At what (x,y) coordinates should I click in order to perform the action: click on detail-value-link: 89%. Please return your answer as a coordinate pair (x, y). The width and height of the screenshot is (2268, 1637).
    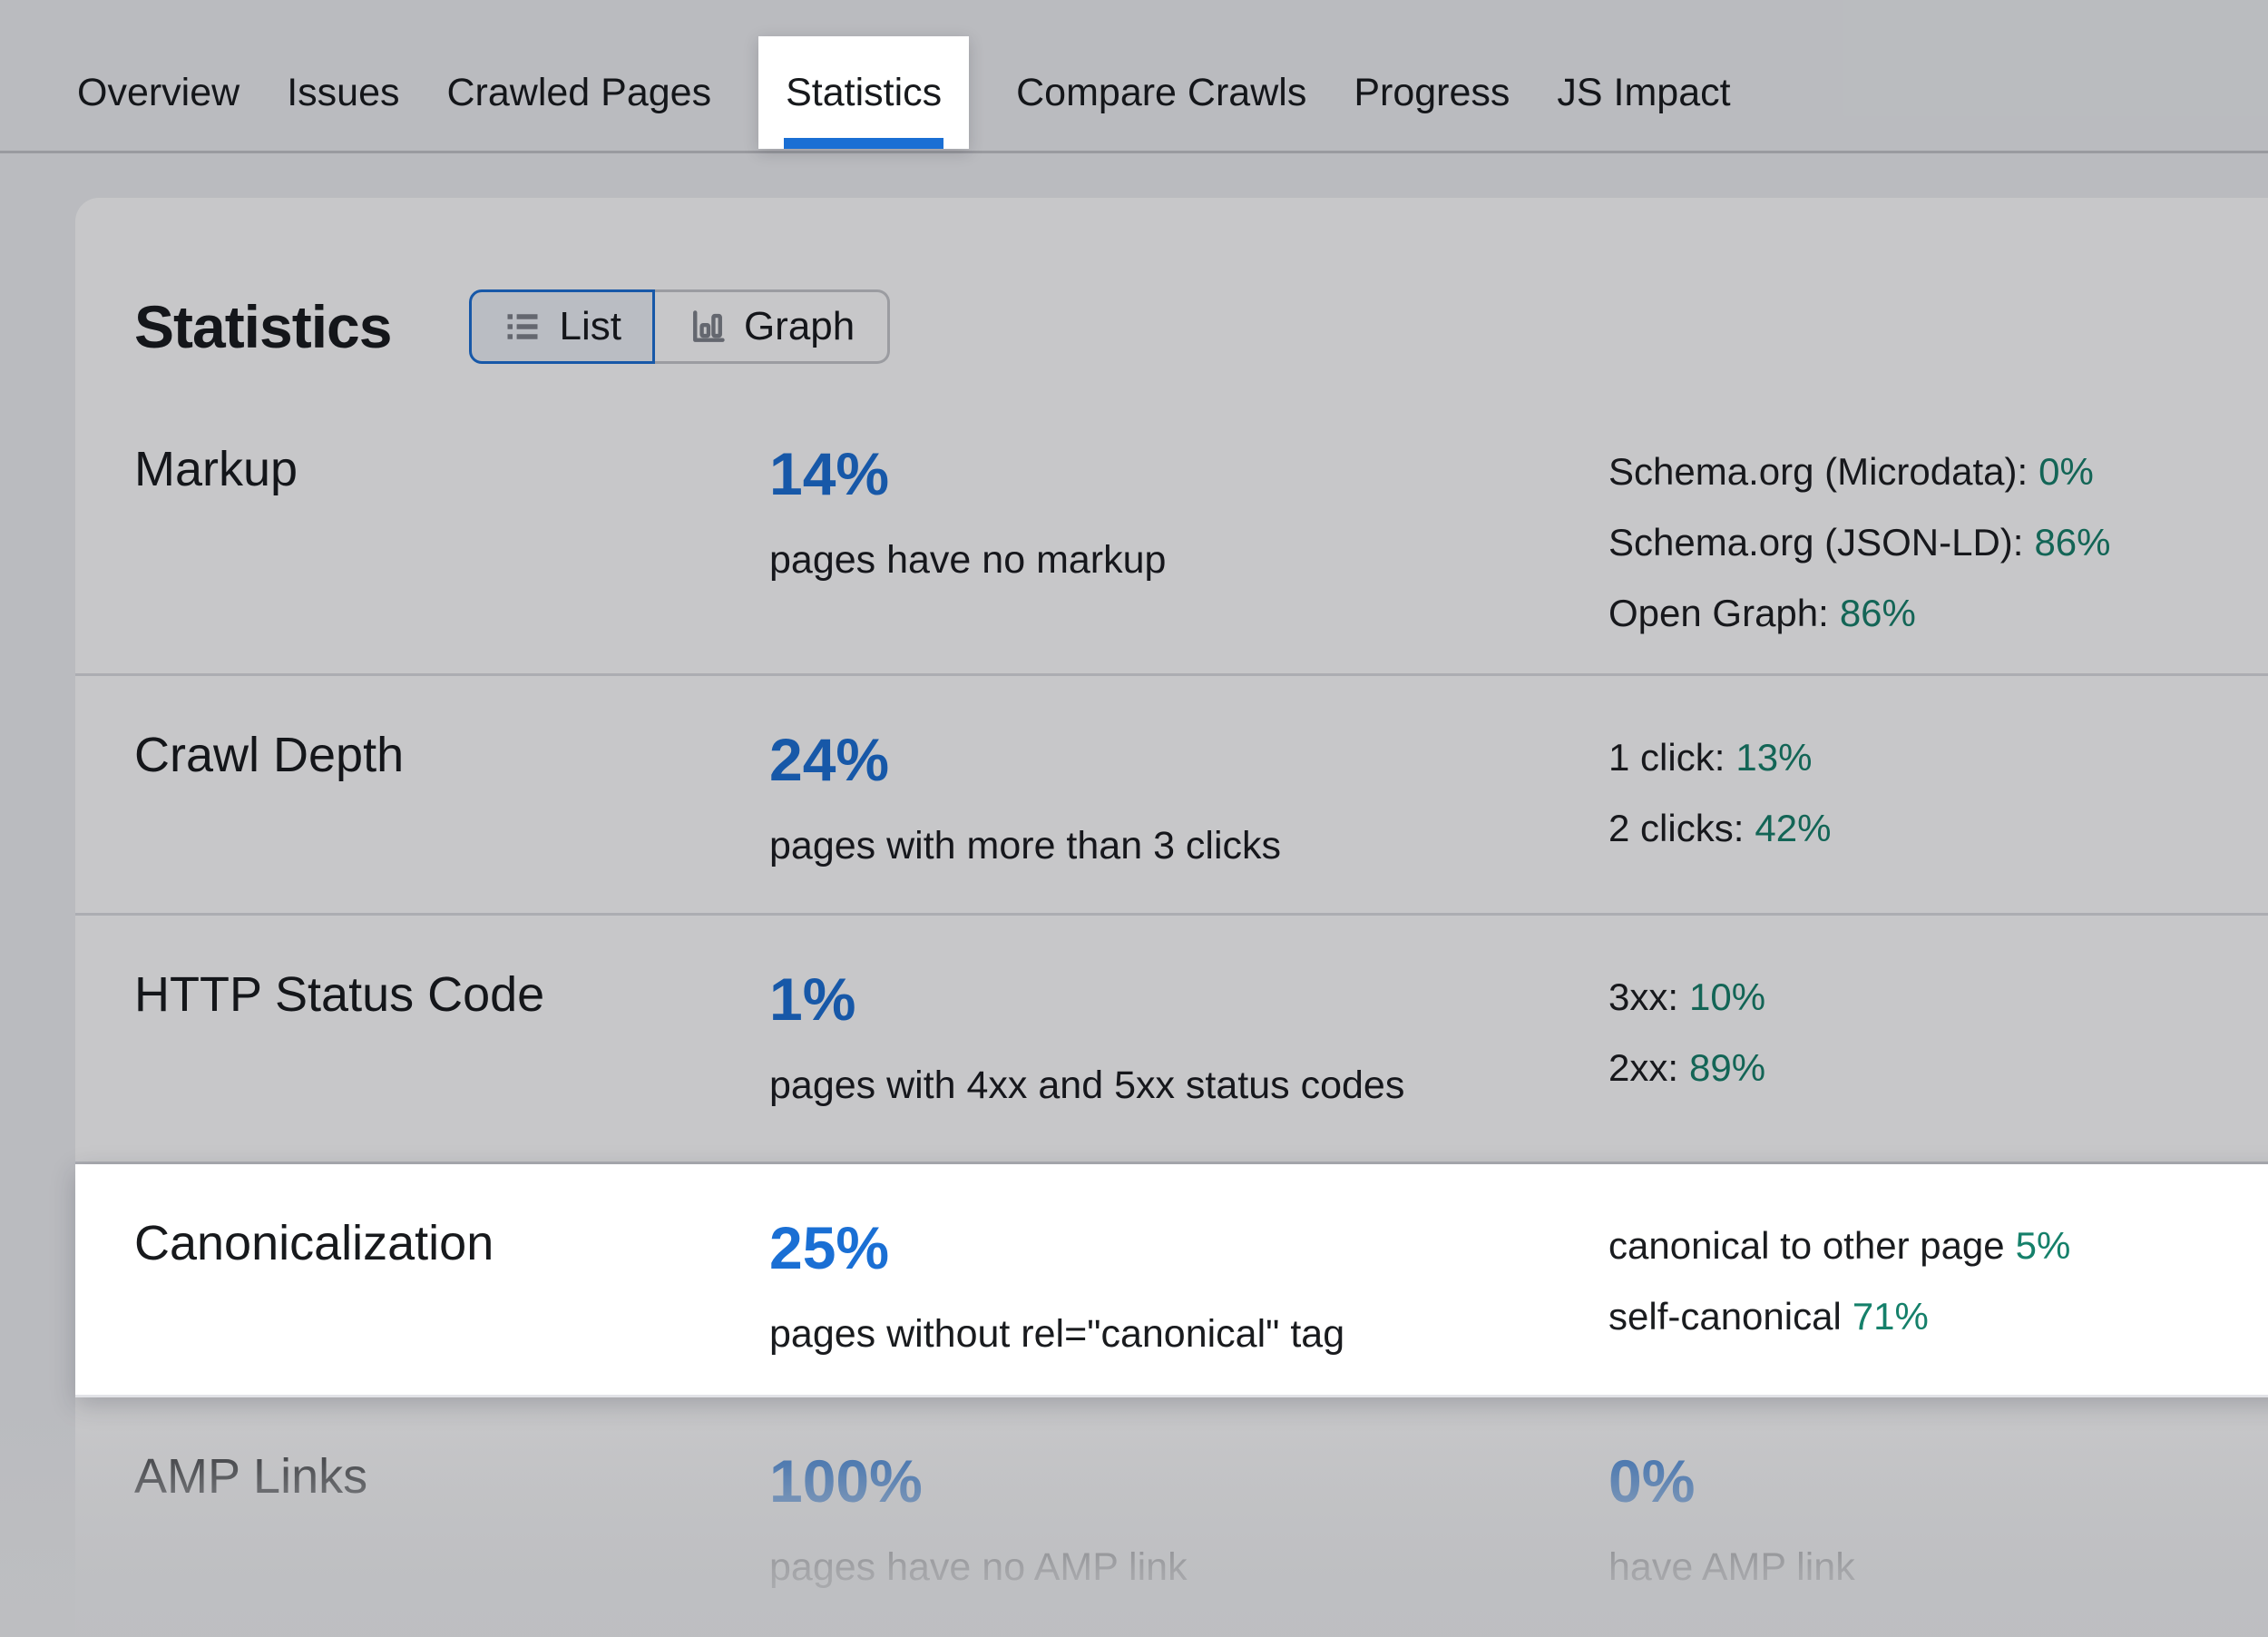
    Looking at the image, I should click on (1728, 1067).